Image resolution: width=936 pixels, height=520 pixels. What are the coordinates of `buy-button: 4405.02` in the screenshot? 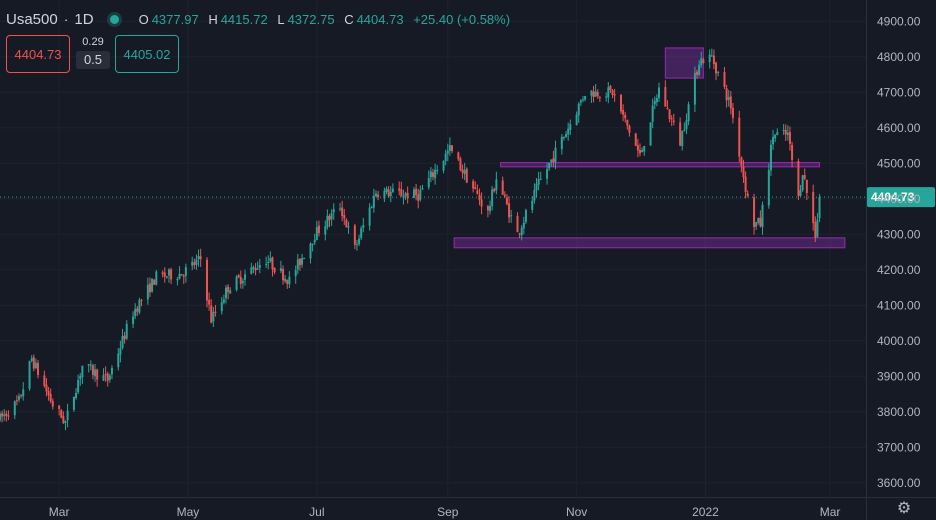 It's located at (147, 54).